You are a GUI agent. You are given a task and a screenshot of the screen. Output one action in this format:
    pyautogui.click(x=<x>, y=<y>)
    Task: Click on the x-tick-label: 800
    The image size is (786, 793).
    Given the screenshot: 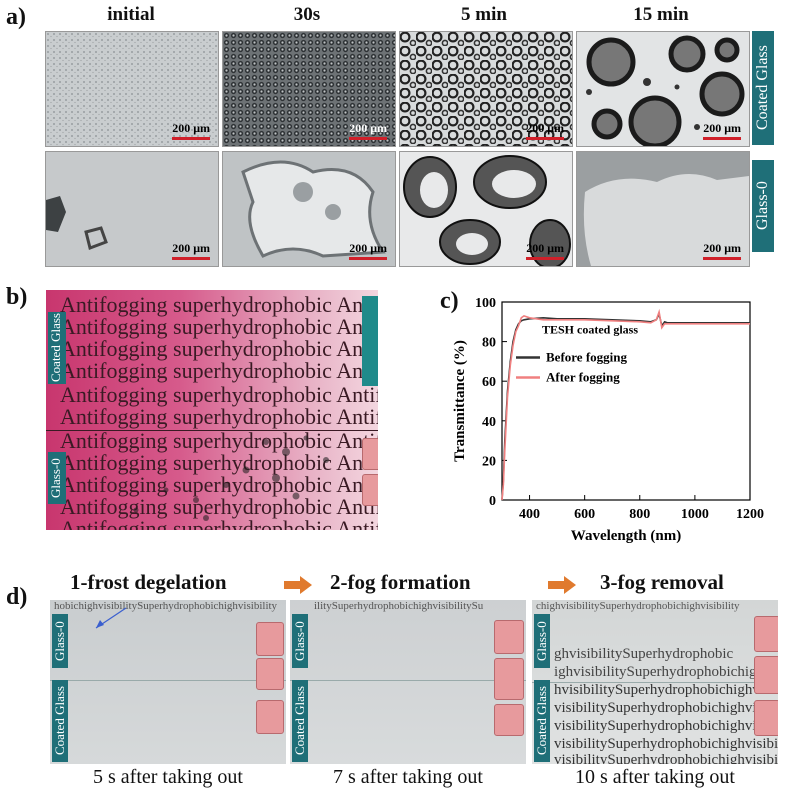 What is the action you would take?
    pyautogui.click(x=639, y=514)
    